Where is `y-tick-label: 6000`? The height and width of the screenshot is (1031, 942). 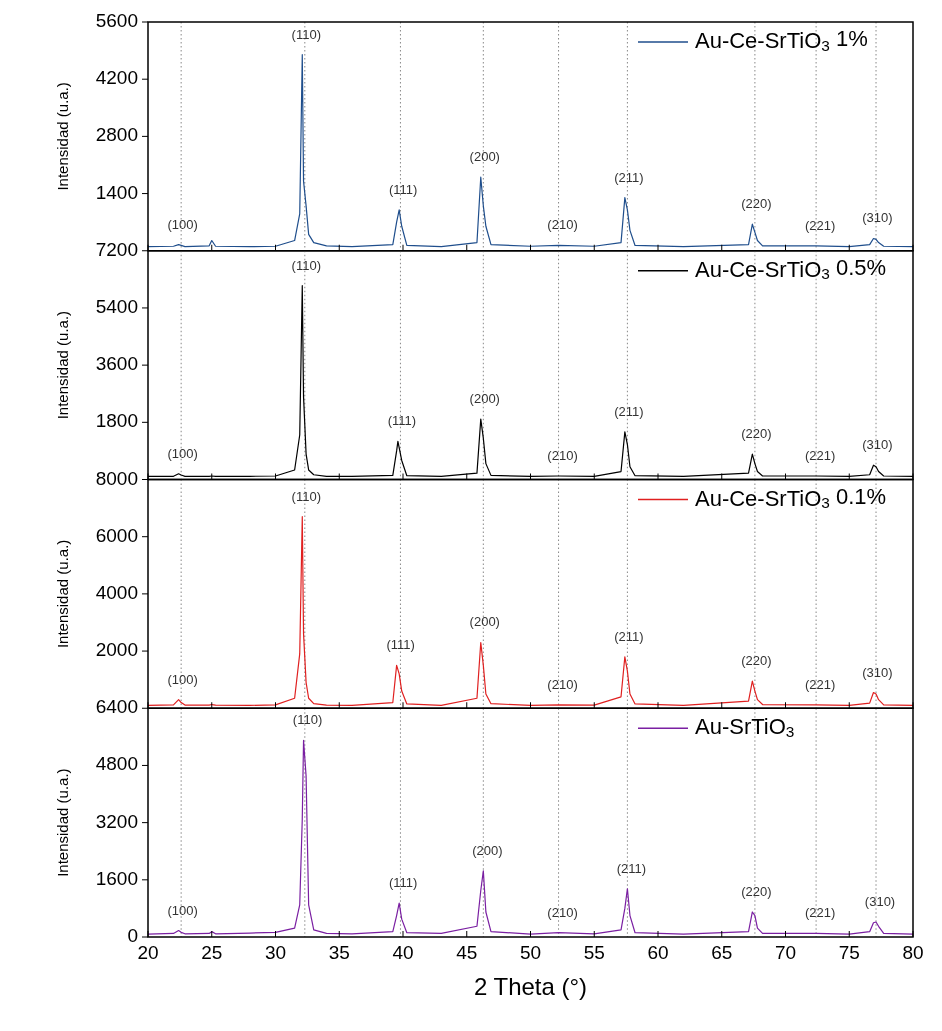 y-tick-label: 6000 is located at coordinates (116, 535).